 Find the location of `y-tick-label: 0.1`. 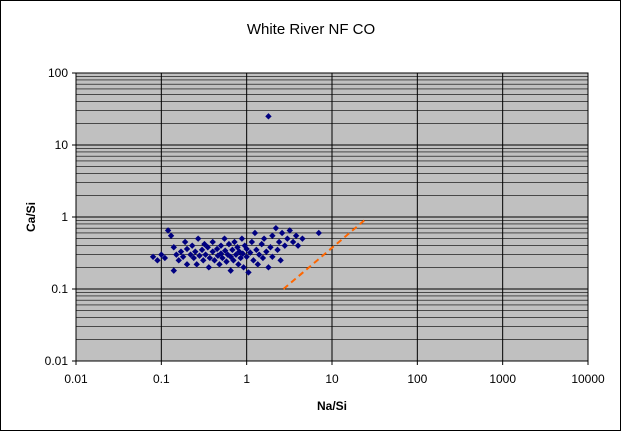

y-tick-label: 0.1 is located at coordinates (59, 289).